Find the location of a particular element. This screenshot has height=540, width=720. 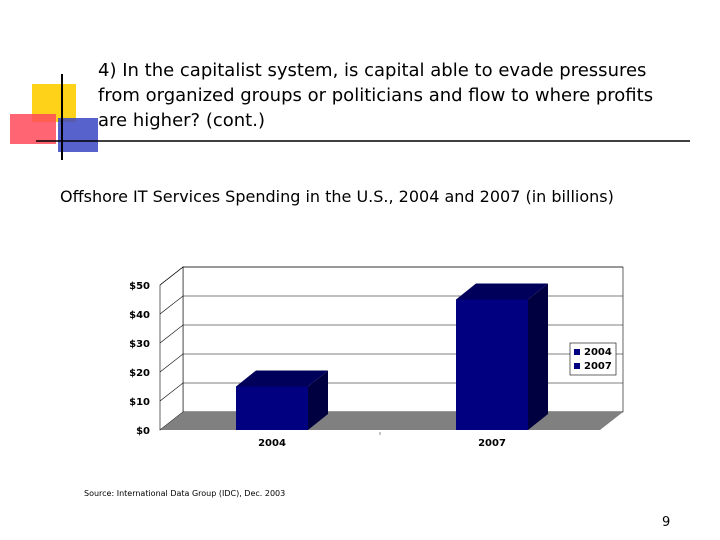

y-tick-label: $10 is located at coordinates (139, 402).